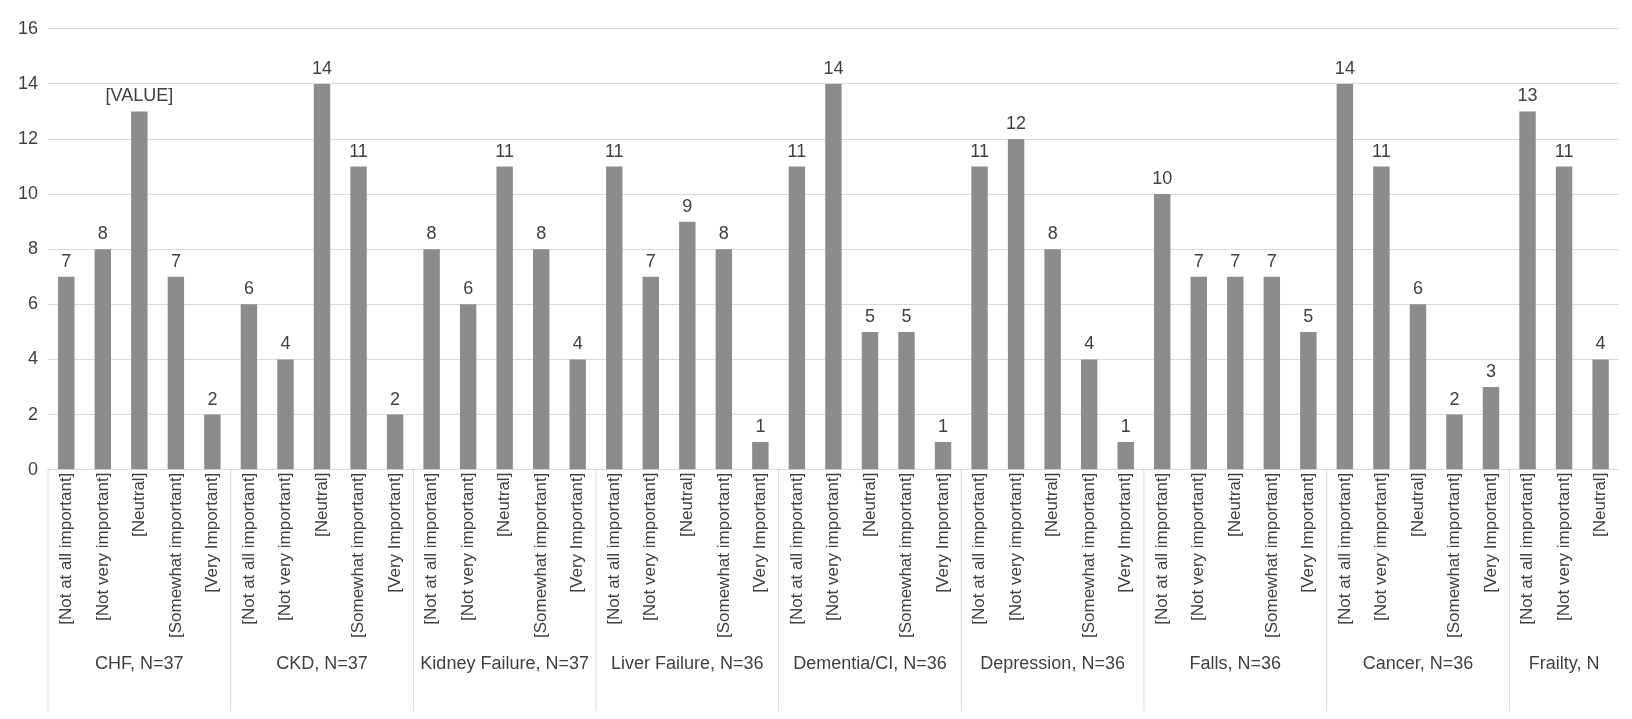 The width and height of the screenshot is (1632, 719). Describe the element at coordinates (33, 413) in the screenshot. I see `y-tick-label: 2` at that location.